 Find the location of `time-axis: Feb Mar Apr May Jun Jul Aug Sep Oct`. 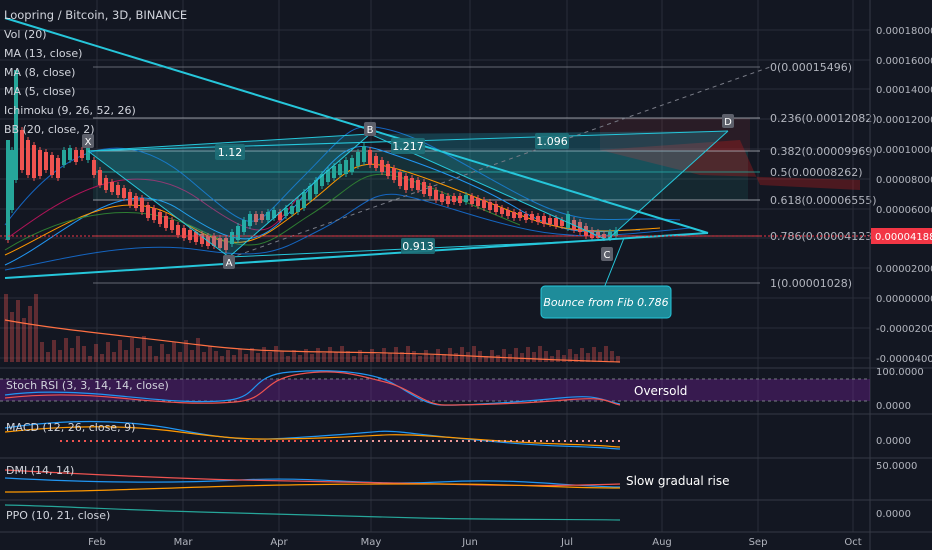

time-axis: Feb Mar Apr May Jun Jul Aug Sep Oct is located at coordinates (475, 542).